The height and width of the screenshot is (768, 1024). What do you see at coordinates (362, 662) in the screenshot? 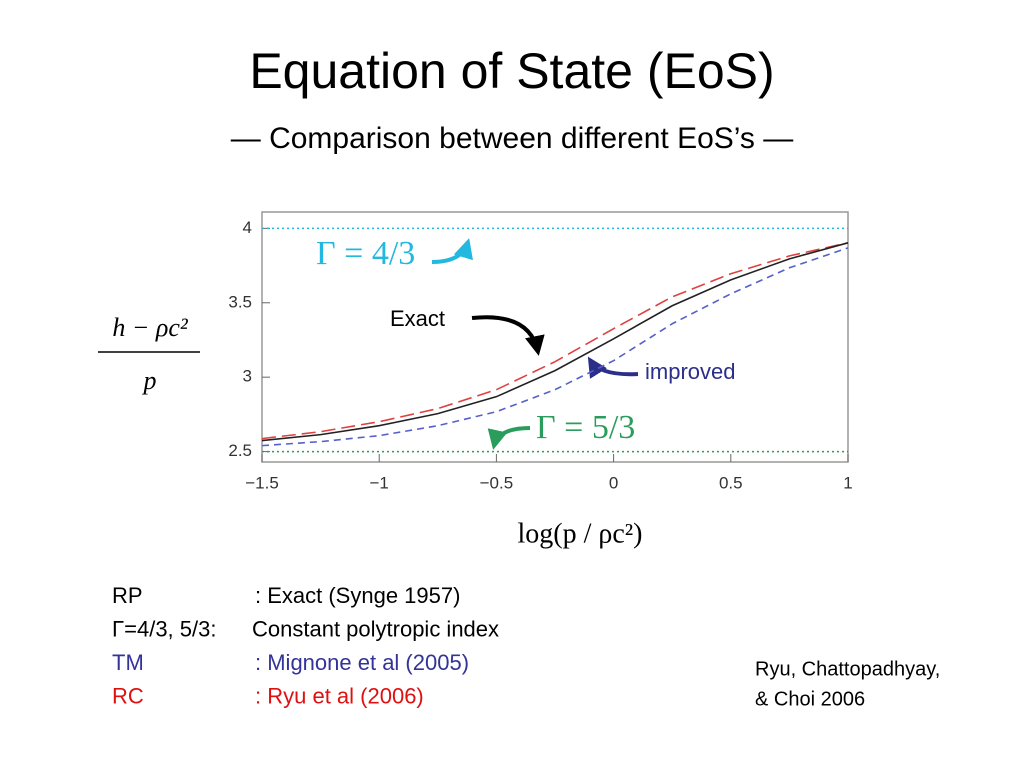
I see `note-text: : Mignone et al (2005)` at bounding box center [362, 662].